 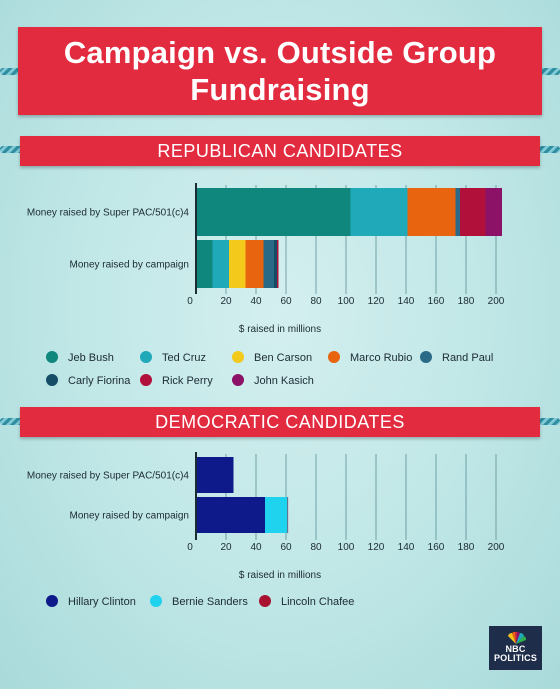 What do you see at coordinates (184, 358) in the screenshot?
I see `legend-label: Ted Cruz` at bounding box center [184, 358].